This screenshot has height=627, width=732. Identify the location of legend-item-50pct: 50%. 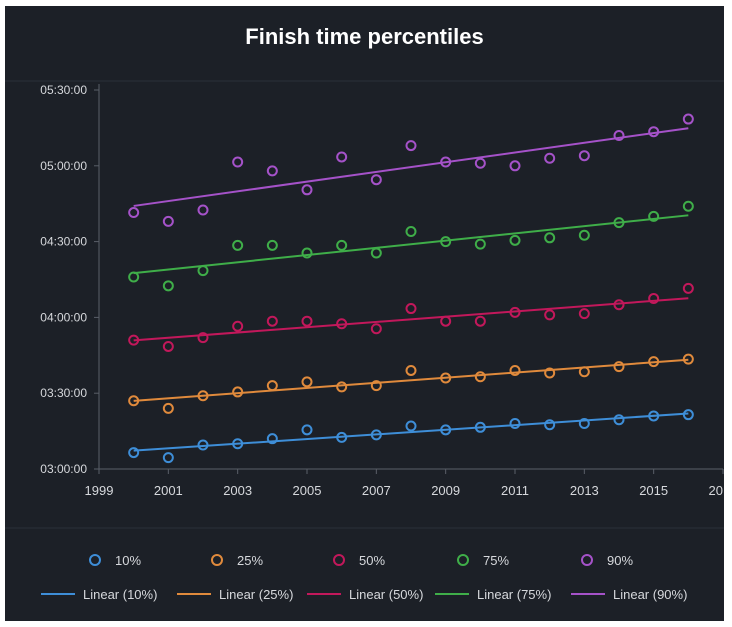
(359, 560).